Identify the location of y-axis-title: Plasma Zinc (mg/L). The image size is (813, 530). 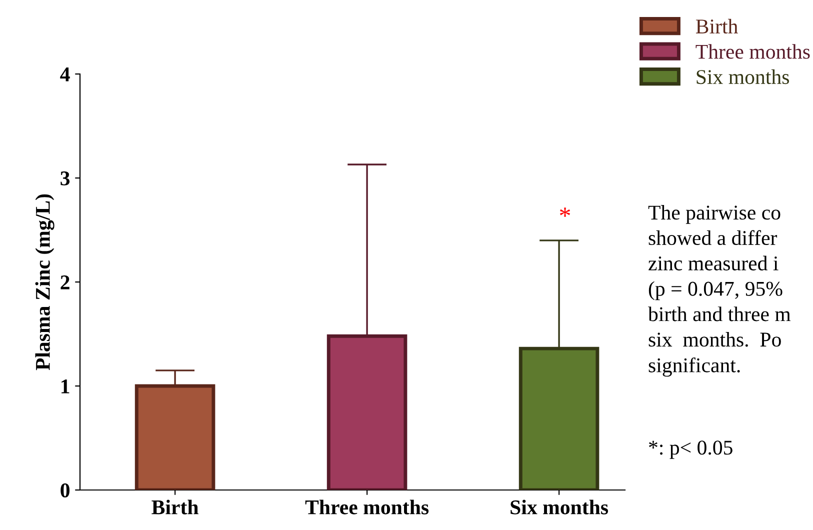
(44, 282).